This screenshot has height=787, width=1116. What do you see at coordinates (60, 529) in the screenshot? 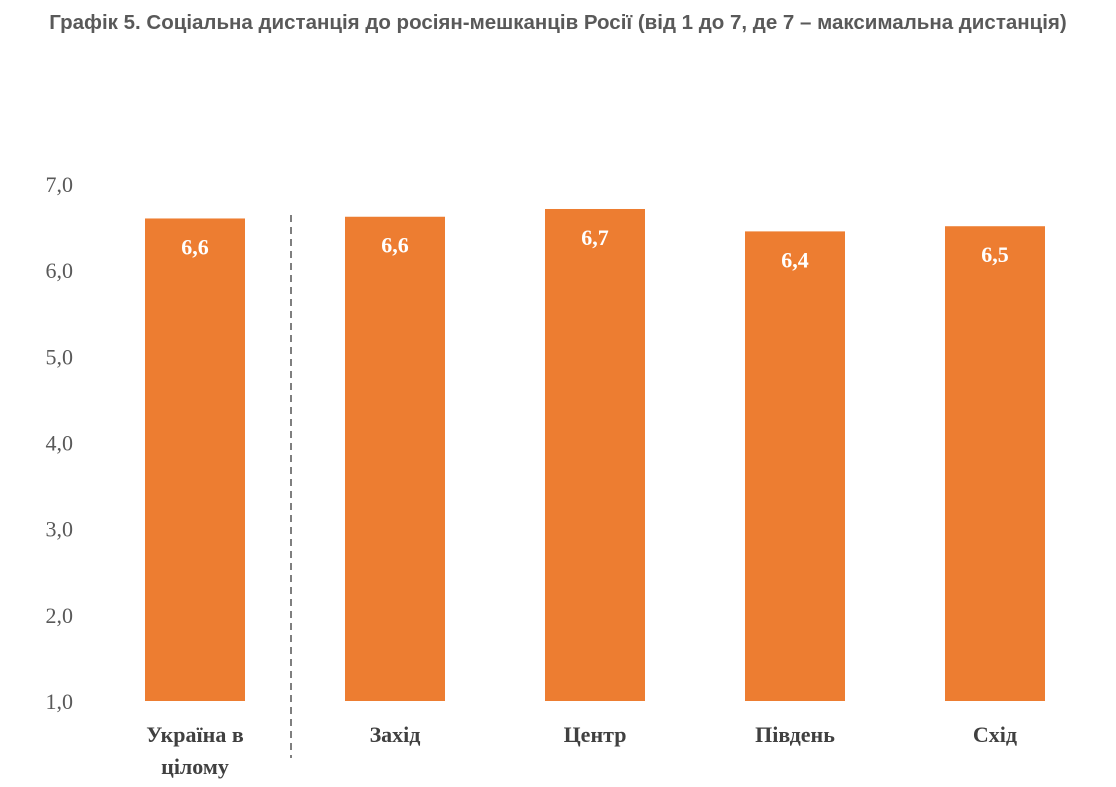
I see `y-tick-label: 3,0` at bounding box center [60, 529].